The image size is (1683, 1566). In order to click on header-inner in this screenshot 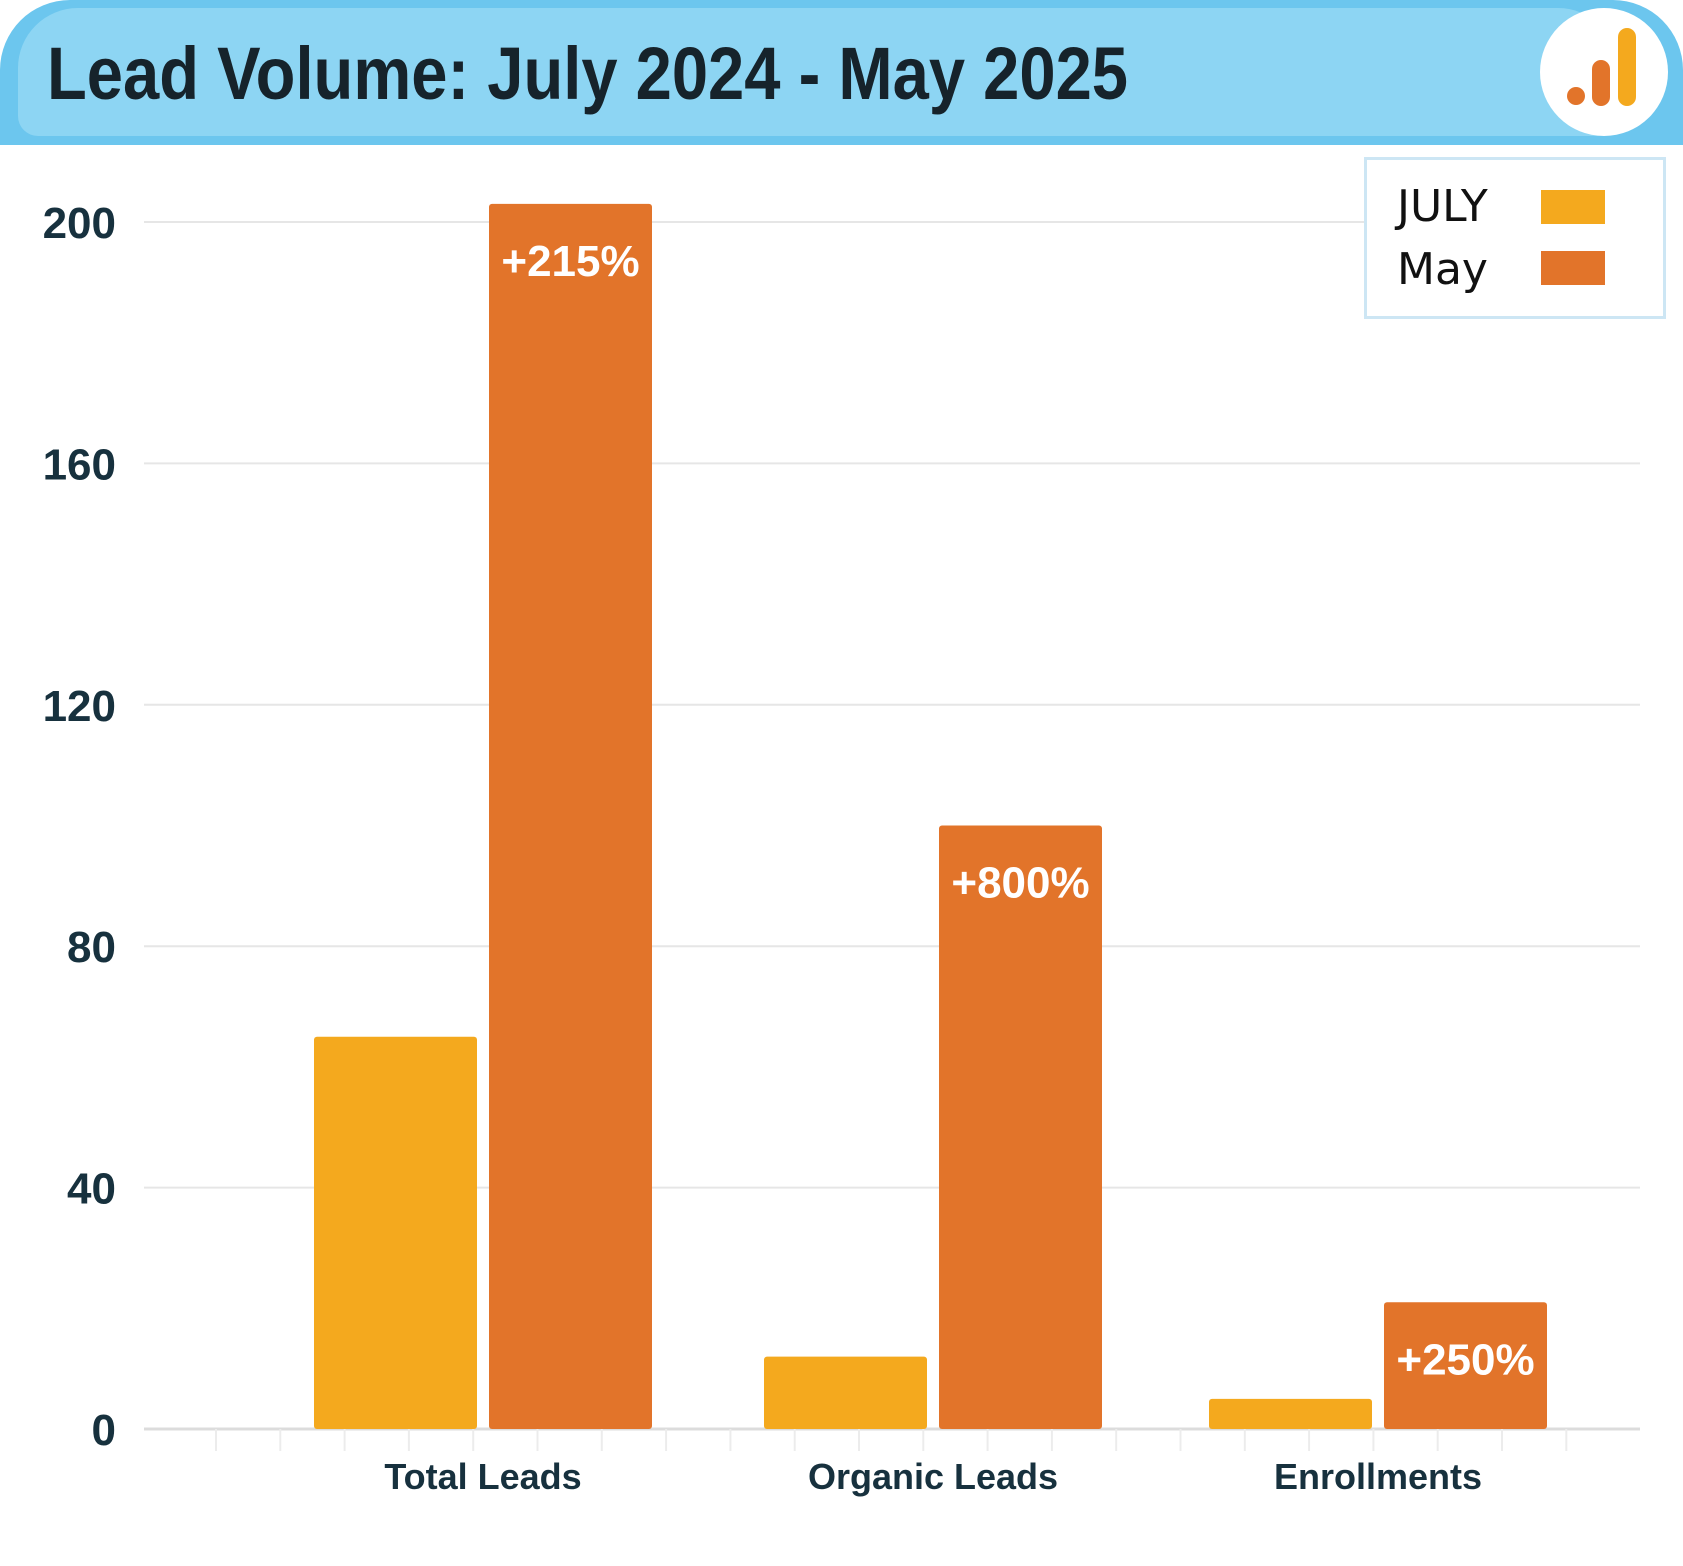, I will do `click(818, 72)`.